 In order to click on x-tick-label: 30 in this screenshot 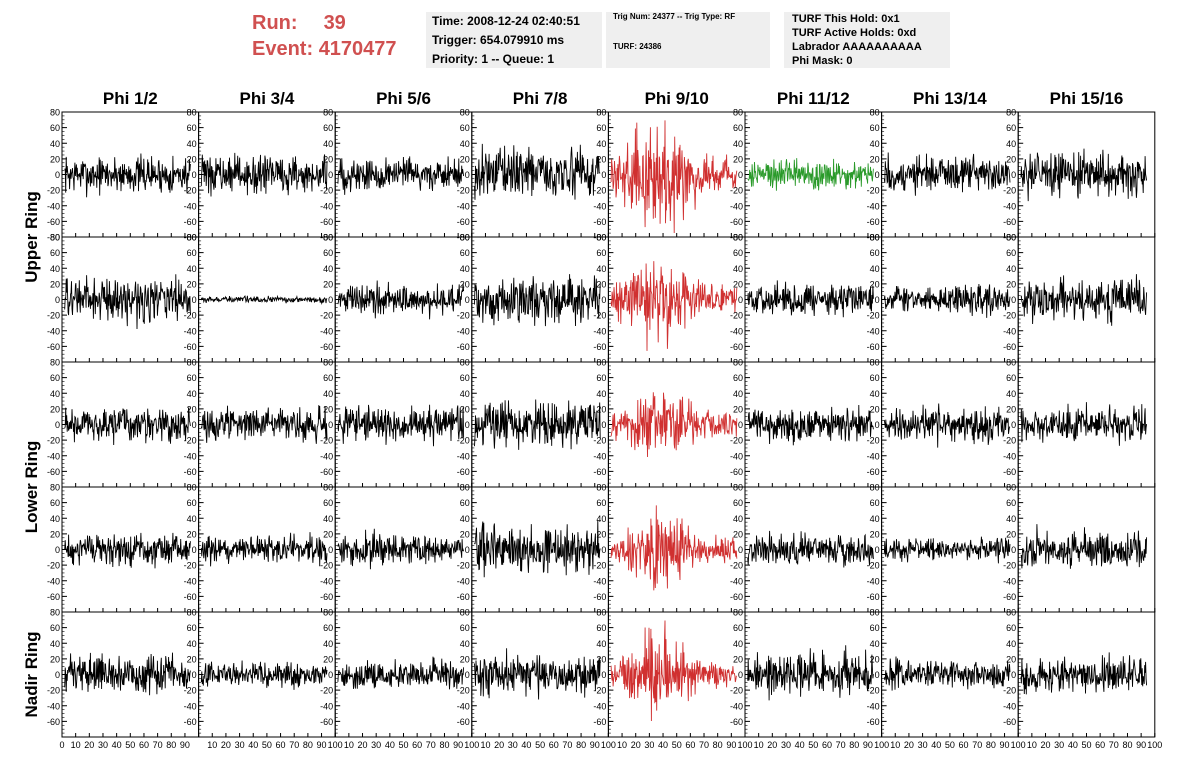, I will do `click(1059, 745)`.